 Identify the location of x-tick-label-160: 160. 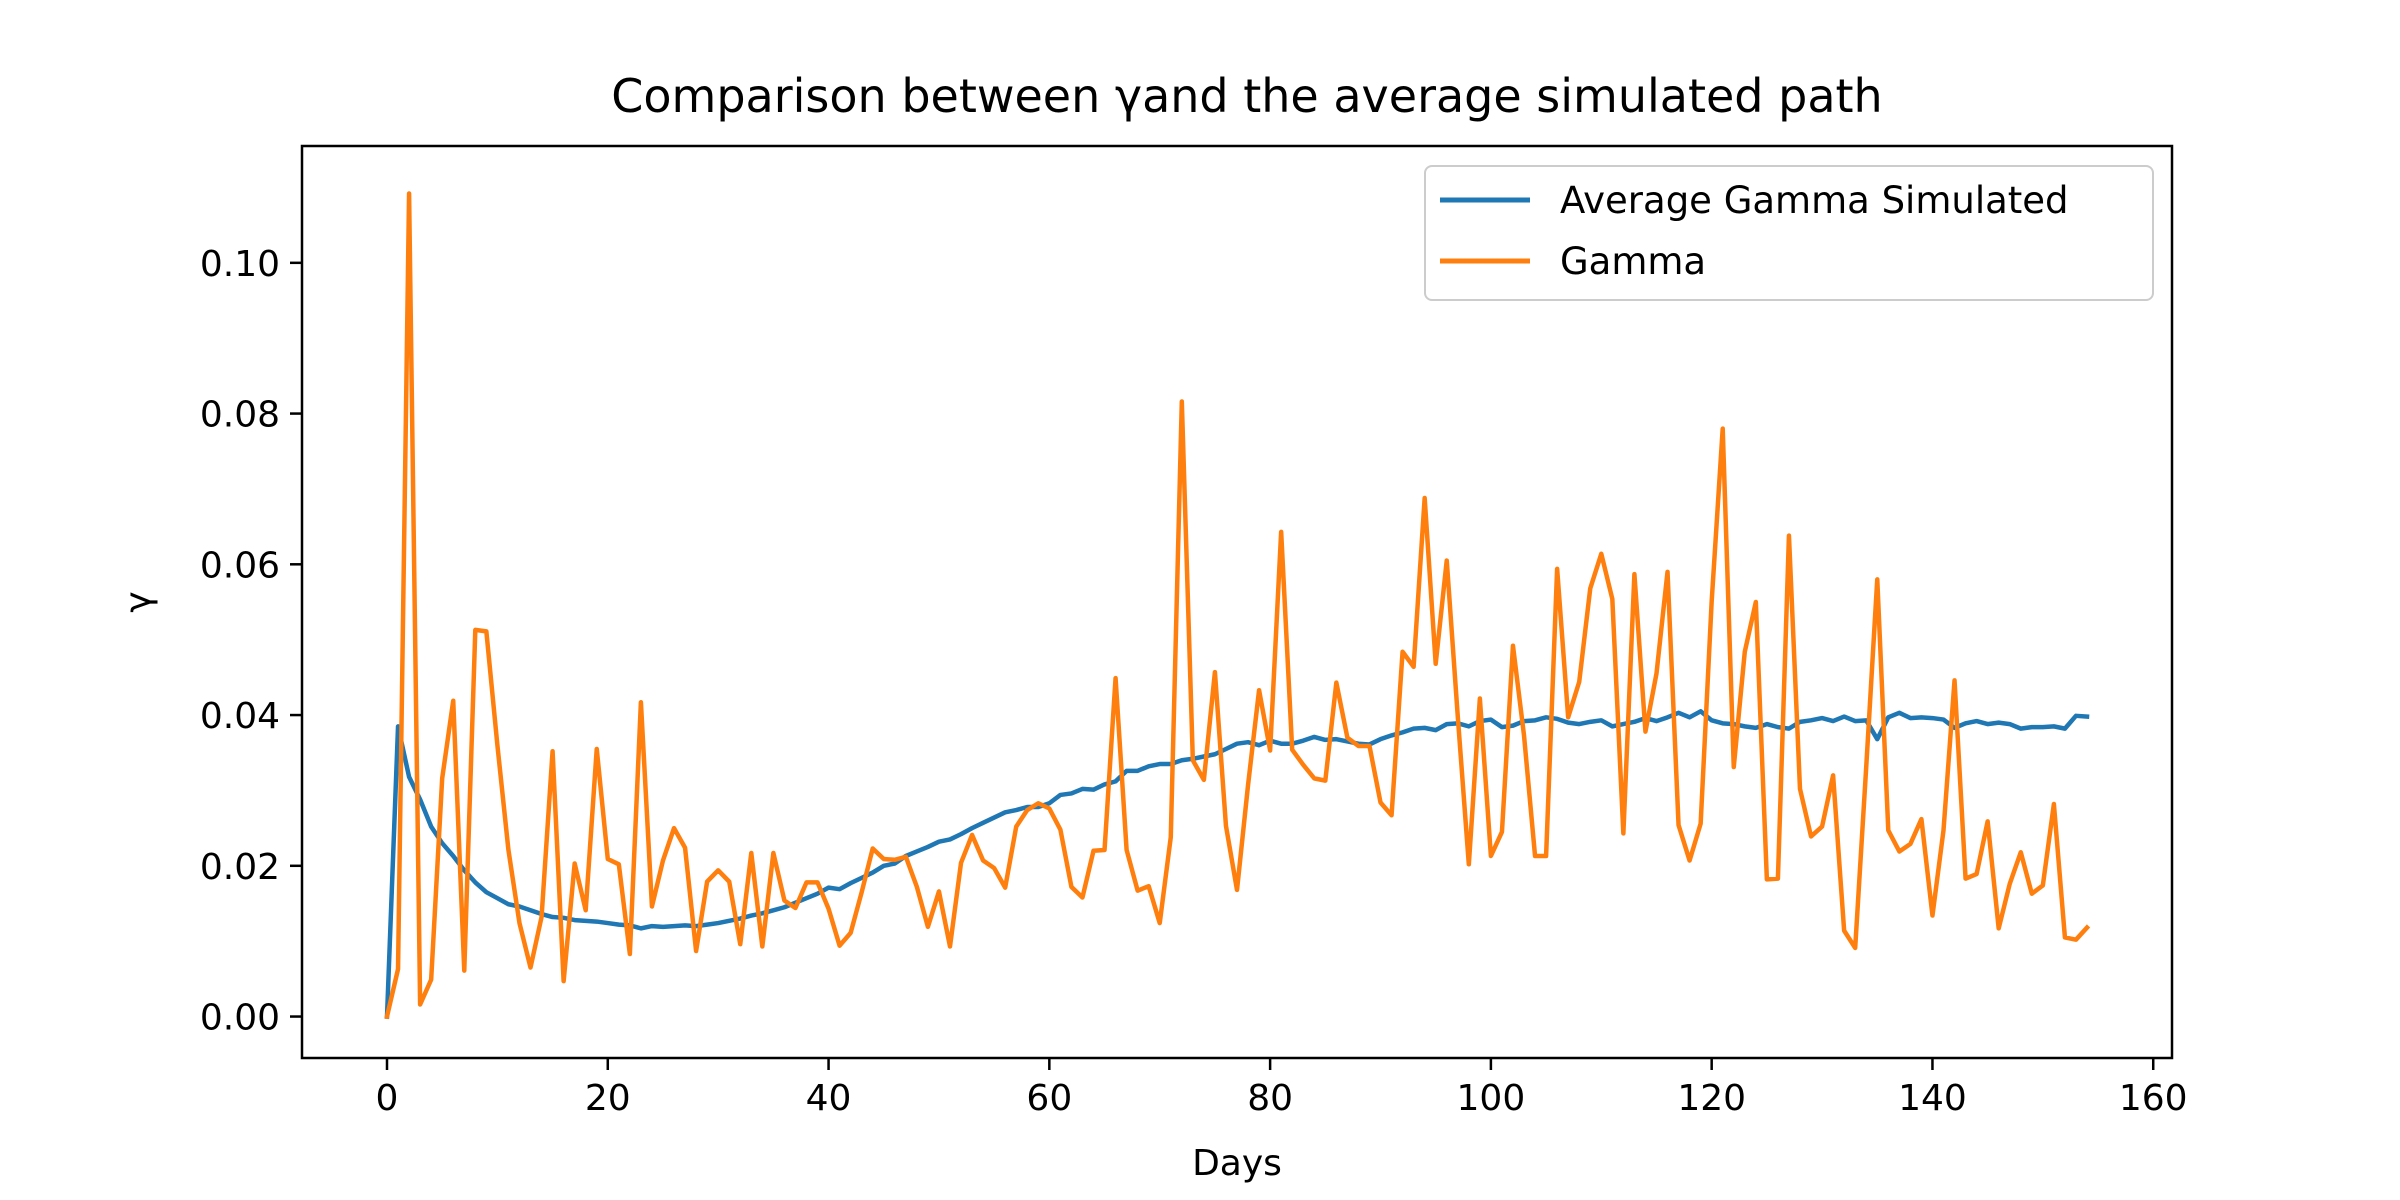
(2153, 1098).